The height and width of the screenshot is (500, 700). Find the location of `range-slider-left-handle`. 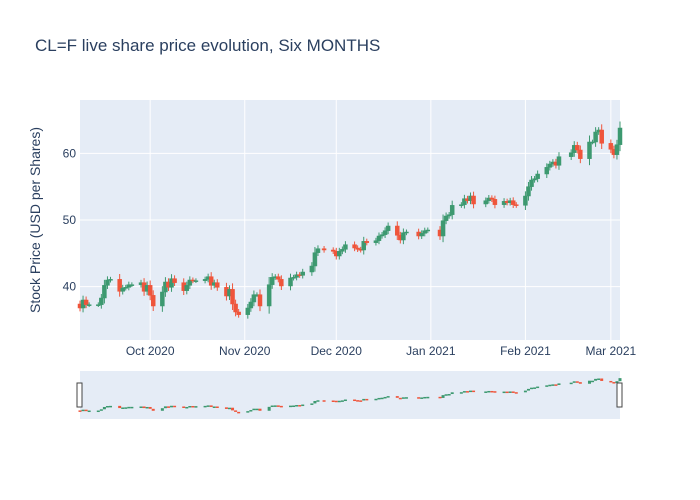

range-slider-left-handle is located at coordinates (79, 395).